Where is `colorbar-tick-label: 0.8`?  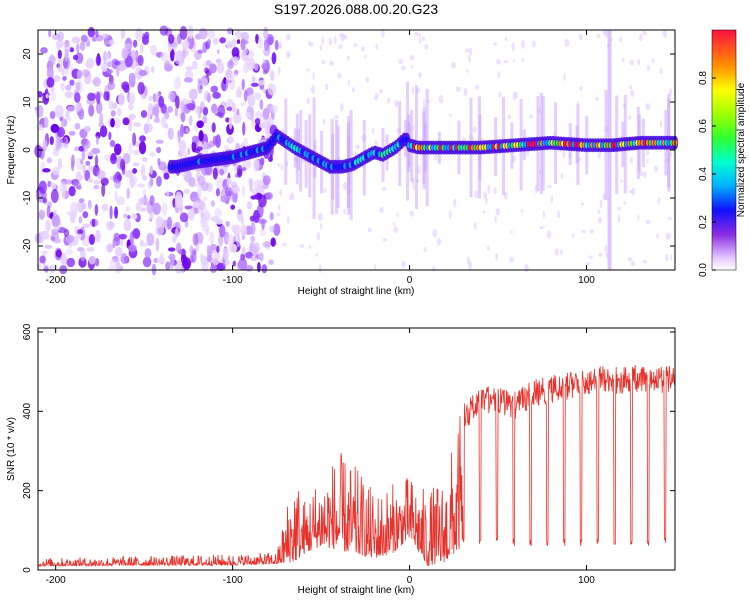 colorbar-tick-label: 0.8 is located at coordinates (703, 78).